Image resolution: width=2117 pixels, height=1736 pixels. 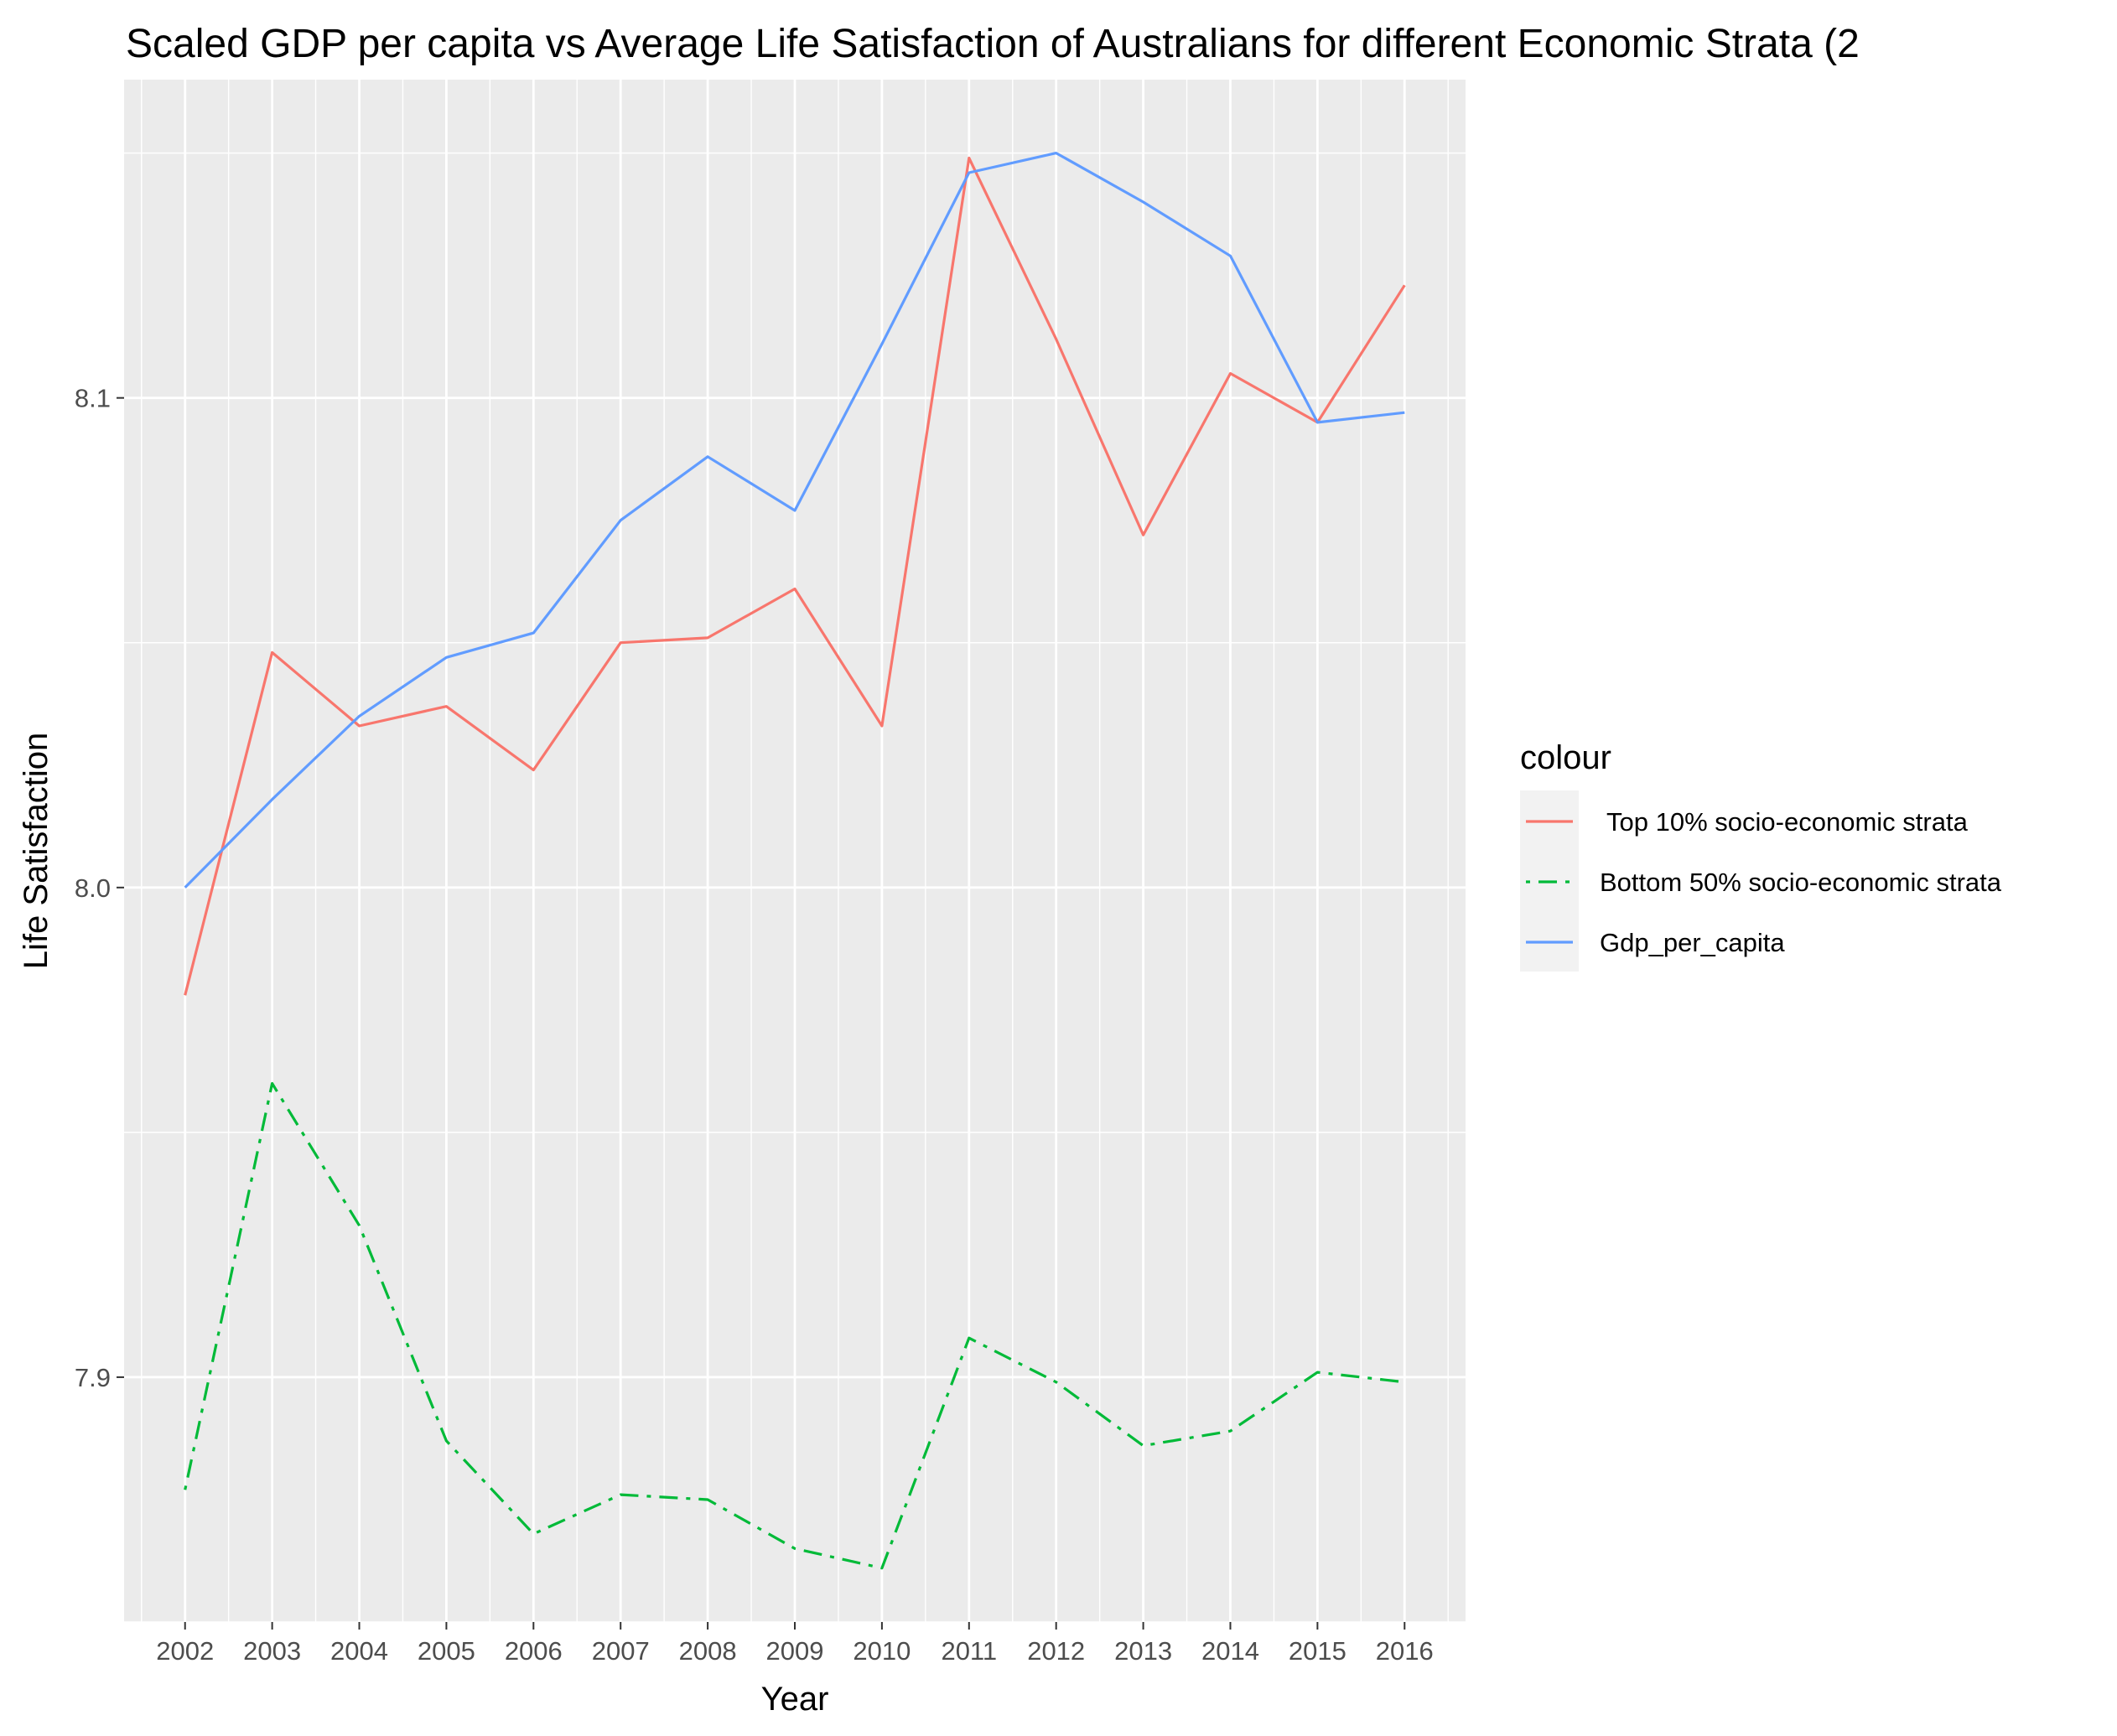 What do you see at coordinates (882, 1651) in the screenshot?
I see `x-tick-label: 2010` at bounding box center [882, 1651].